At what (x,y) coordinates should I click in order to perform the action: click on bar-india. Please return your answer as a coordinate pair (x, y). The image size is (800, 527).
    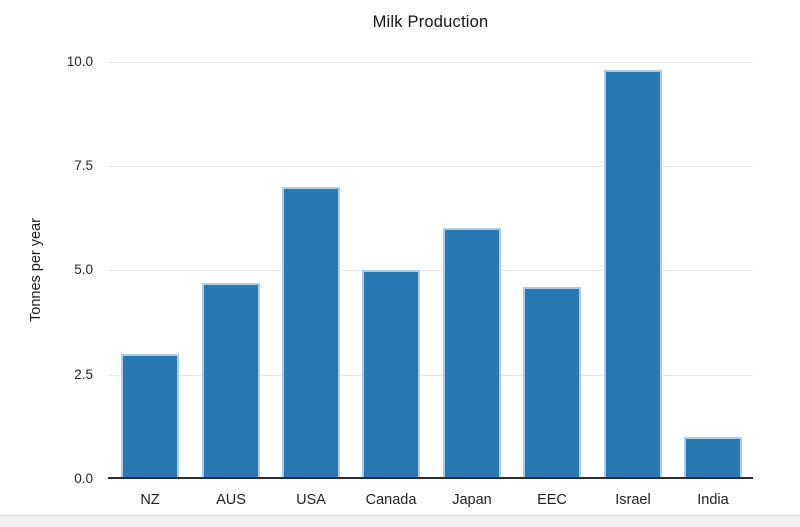
    Looking at the image, I should click on (713, 458).